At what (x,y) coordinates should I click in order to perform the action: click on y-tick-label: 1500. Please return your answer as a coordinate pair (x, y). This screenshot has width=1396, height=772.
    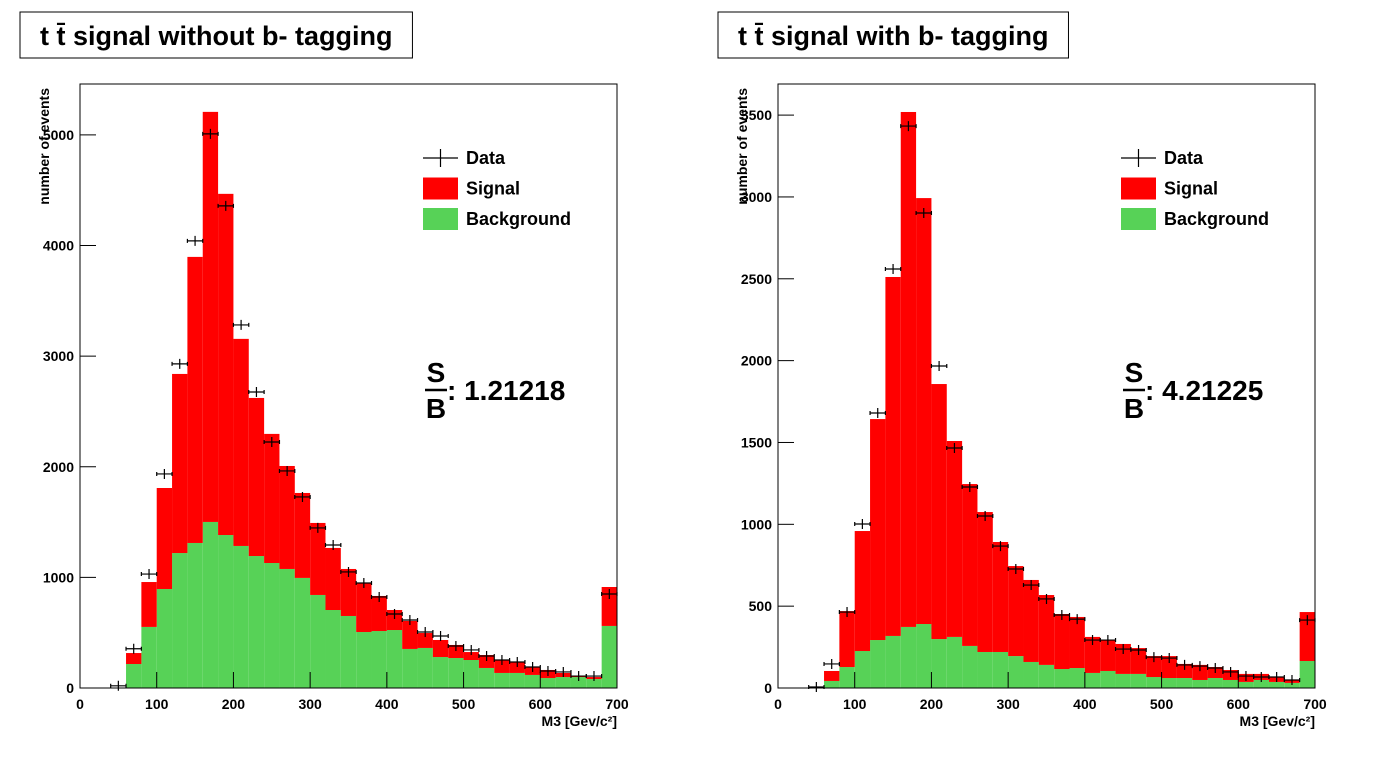
    Looking at the image, I should click on (756, 442).